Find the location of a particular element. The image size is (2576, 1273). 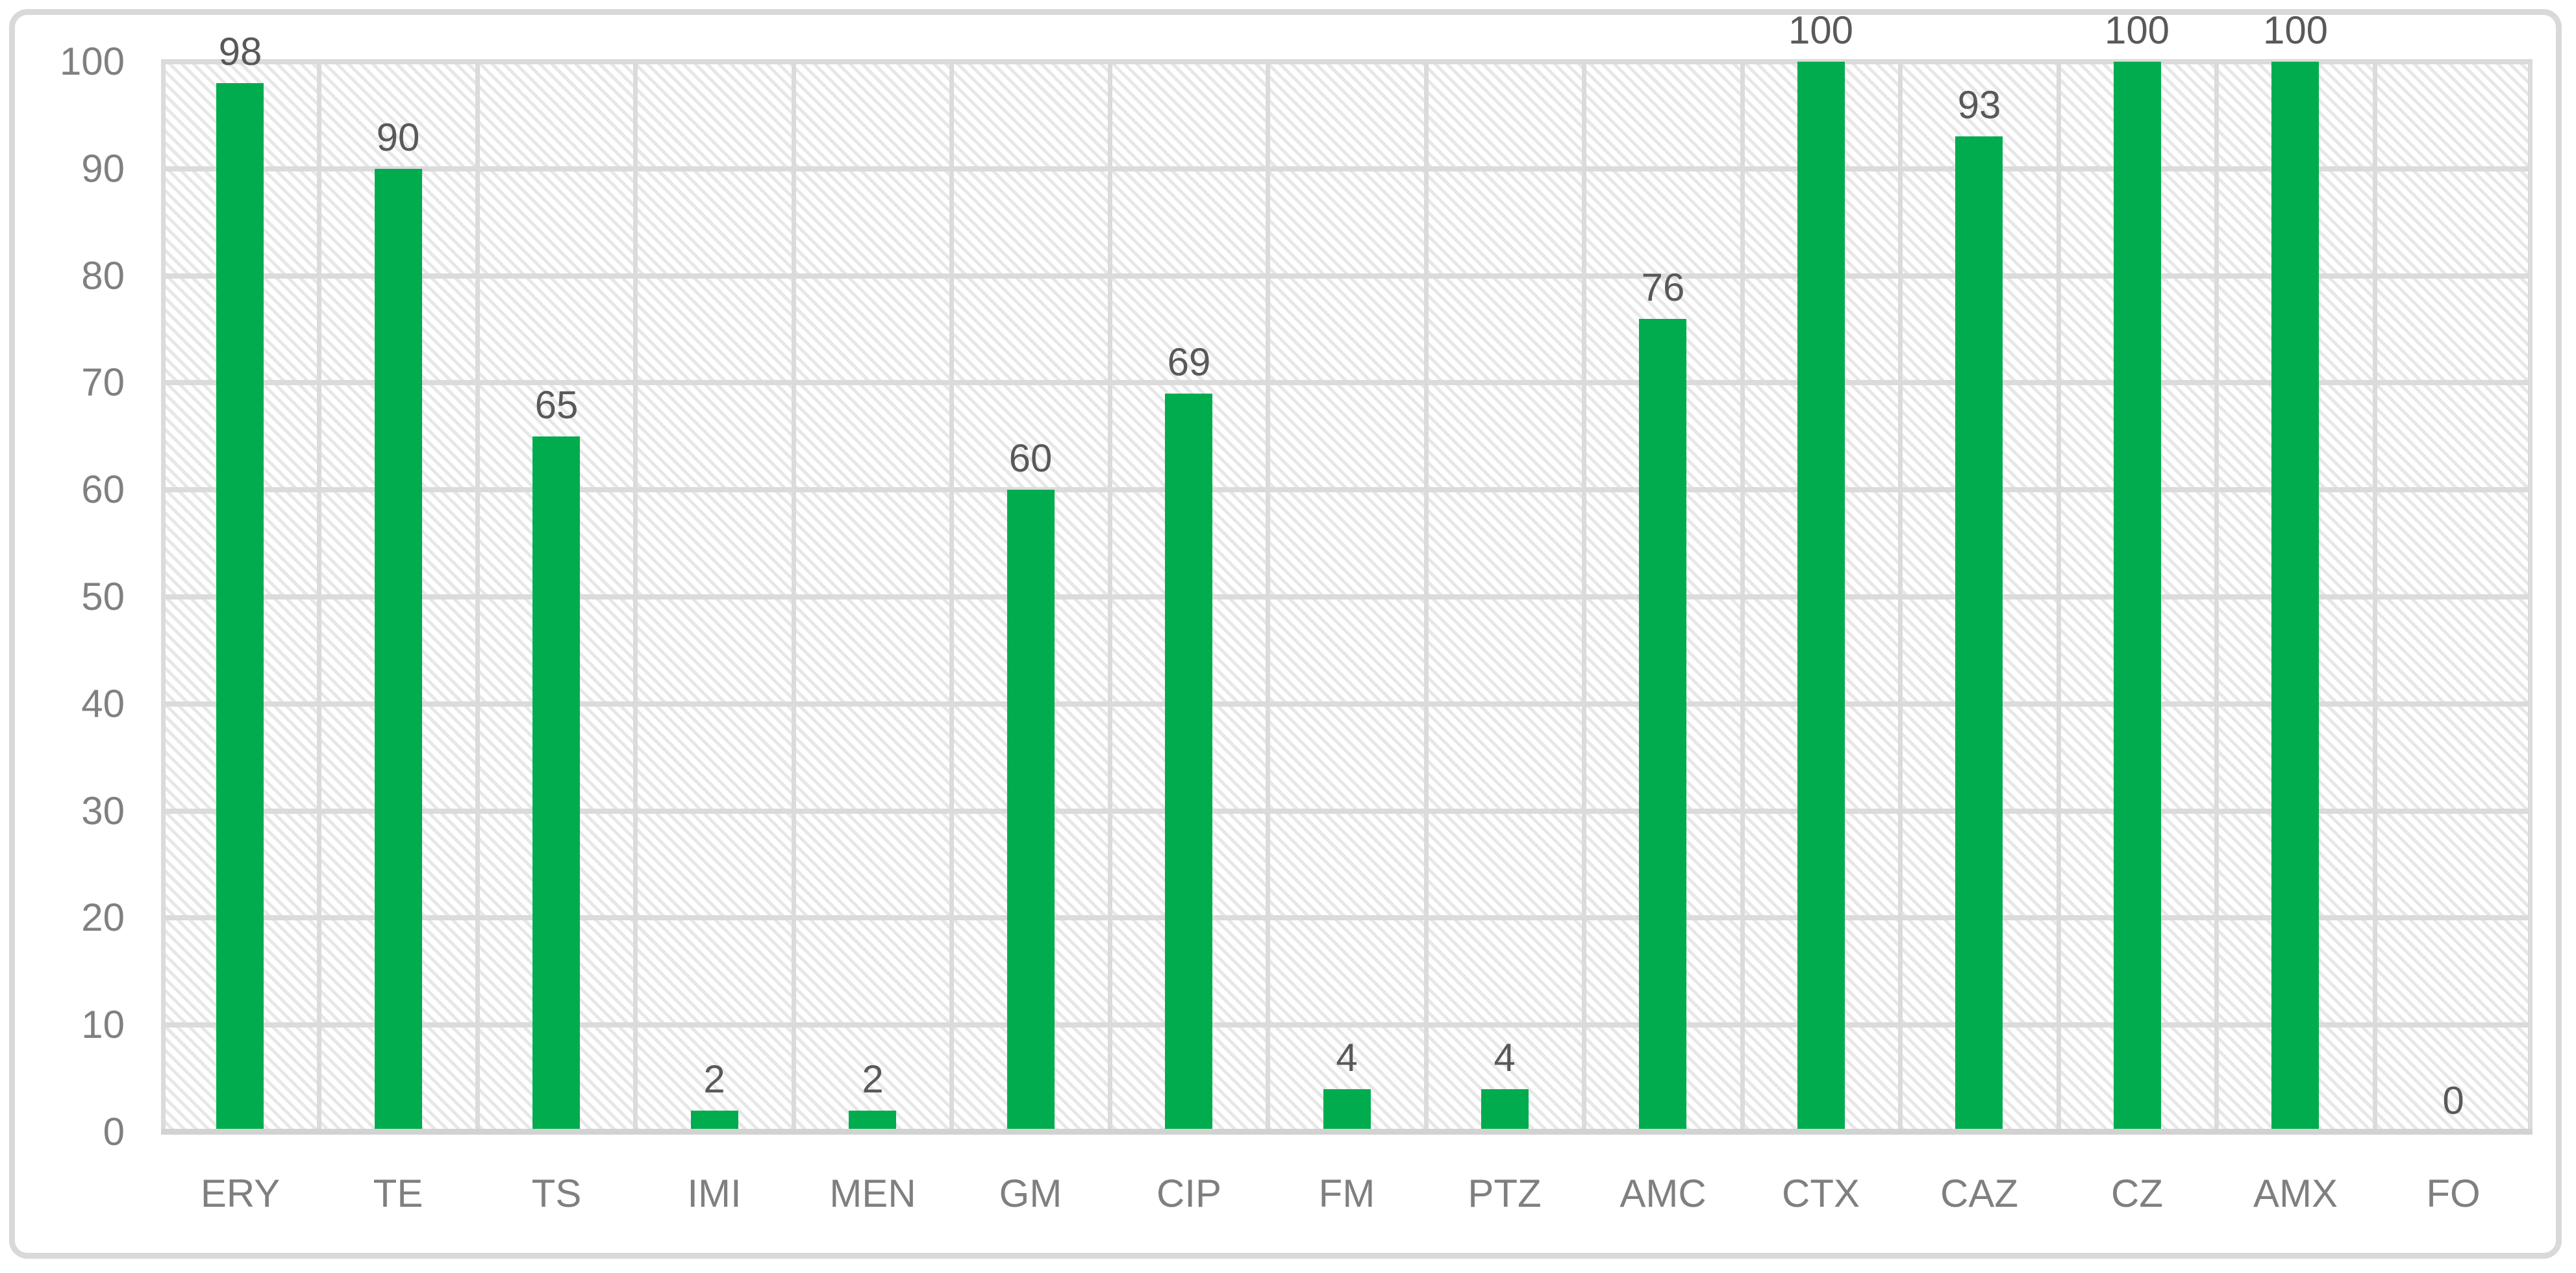

x-axis-category-labels: ERY TE TS IMI MEN GM CIP FM PTZ AMC CTX CAZ CZ AMX FO is located at coordinates (1346, 1200).